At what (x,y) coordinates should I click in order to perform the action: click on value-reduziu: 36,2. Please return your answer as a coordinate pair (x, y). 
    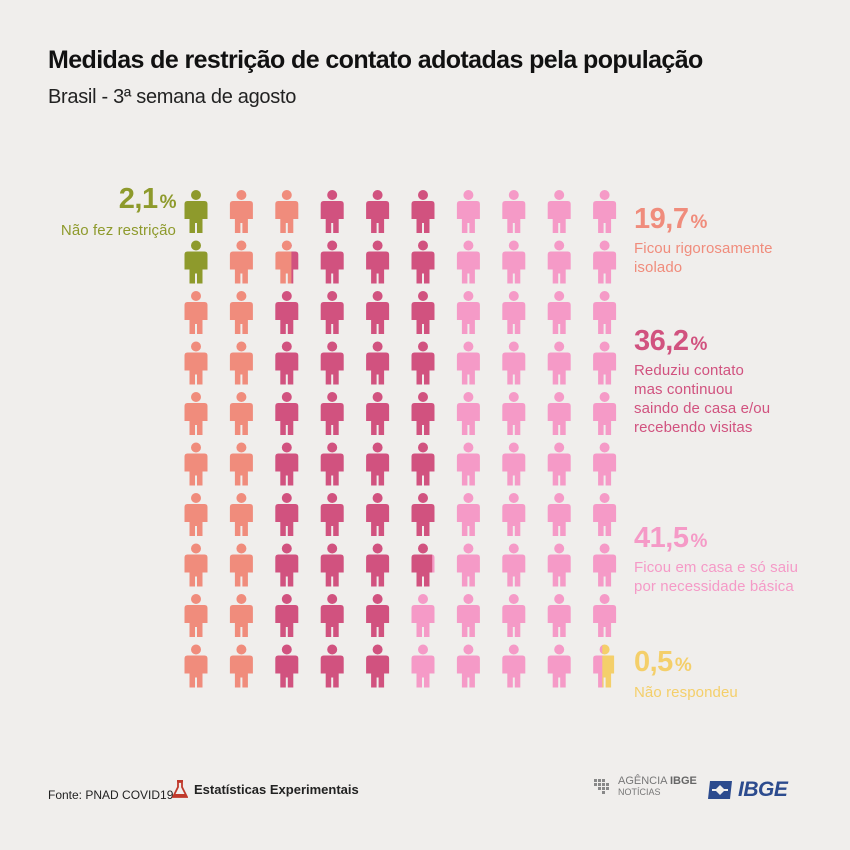
    Looking at the image, I should click on (661, 341).